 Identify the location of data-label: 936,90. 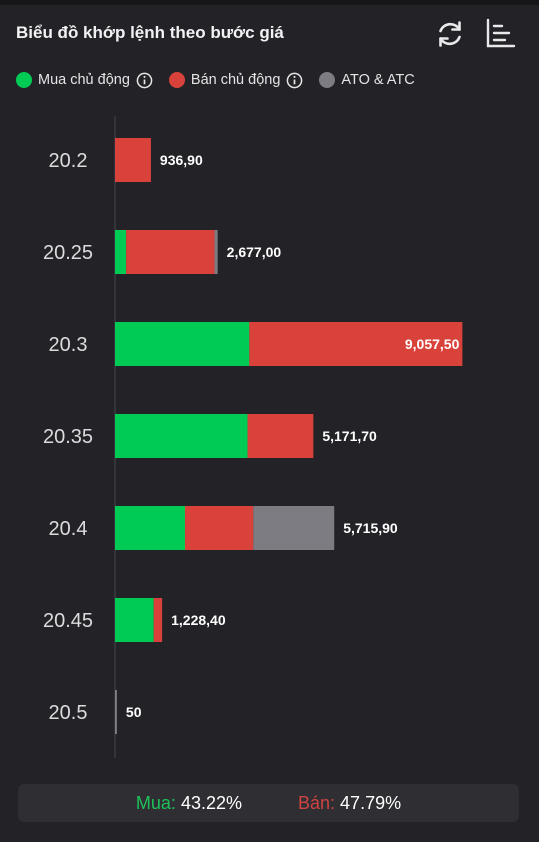
(181, 160).